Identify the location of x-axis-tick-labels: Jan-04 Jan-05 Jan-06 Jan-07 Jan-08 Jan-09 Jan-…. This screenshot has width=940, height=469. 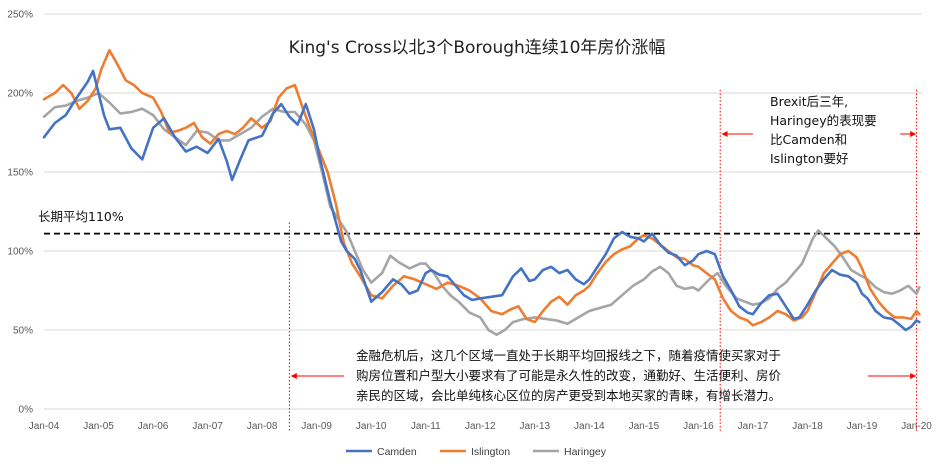
(481, 426).